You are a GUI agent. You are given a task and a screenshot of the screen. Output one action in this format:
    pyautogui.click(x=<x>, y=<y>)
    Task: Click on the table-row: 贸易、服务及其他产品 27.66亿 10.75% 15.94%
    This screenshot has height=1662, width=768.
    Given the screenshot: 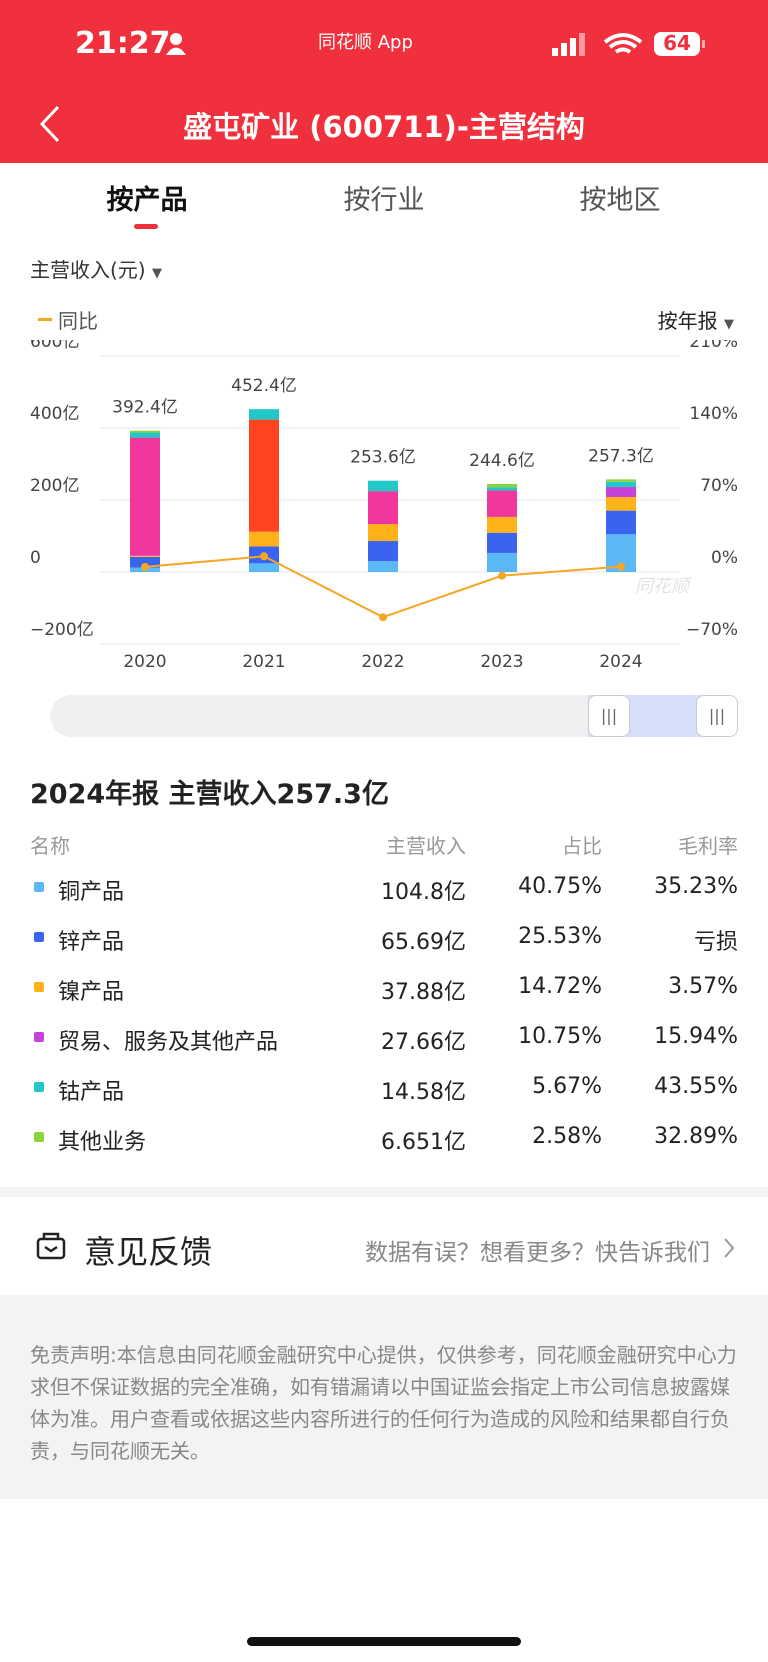 What is the action you would take?
    pyautogui.click(x=384, y=1038)
    